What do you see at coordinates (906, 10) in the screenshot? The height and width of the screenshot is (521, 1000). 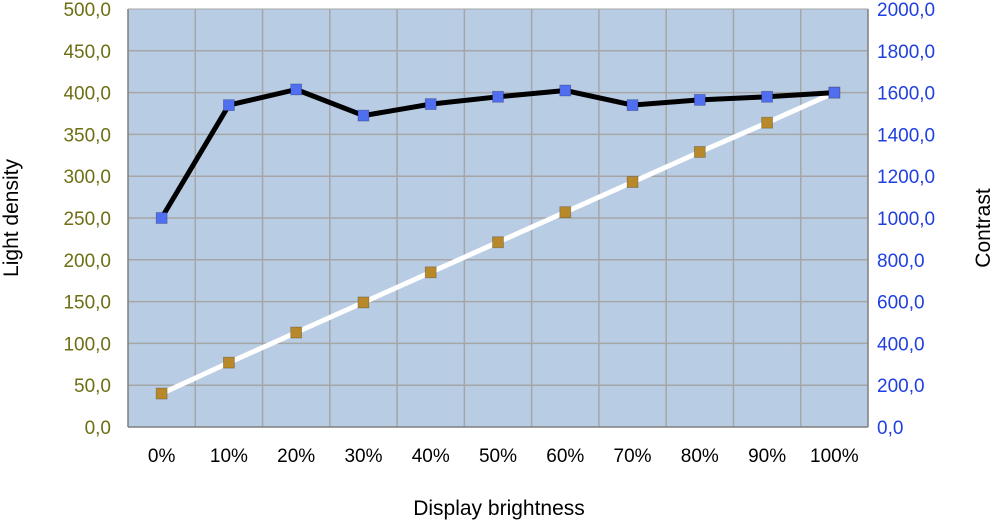 I see `right-tick-label: 2000,0` at bounding box center [906, 10].